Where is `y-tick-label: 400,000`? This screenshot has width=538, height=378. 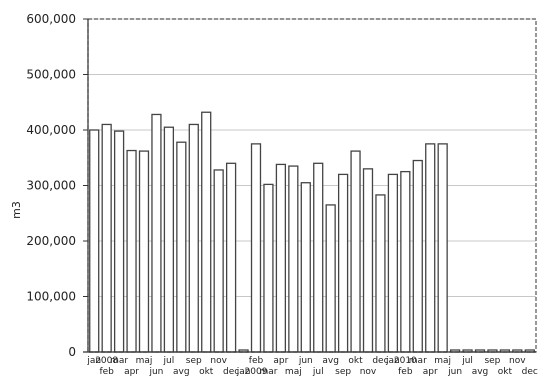 y-tick-label: 400,000 is located at coordinates (51, 130).